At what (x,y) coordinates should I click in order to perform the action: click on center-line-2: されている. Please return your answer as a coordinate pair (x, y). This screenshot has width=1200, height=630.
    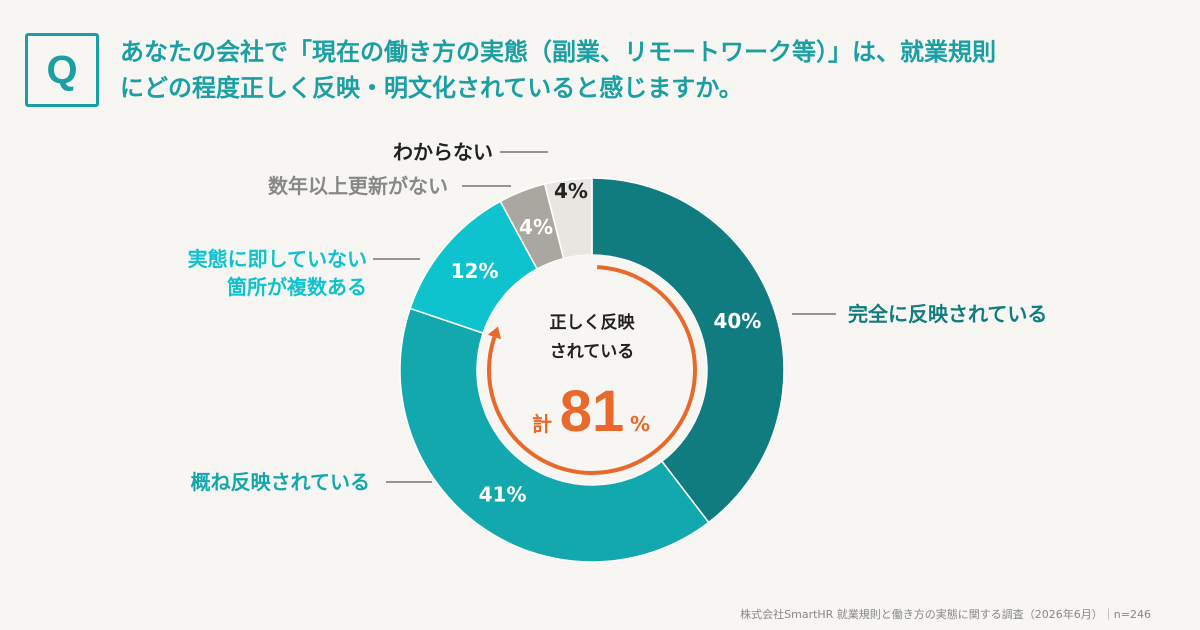
    Looking at the image, I should click on (592, 352).